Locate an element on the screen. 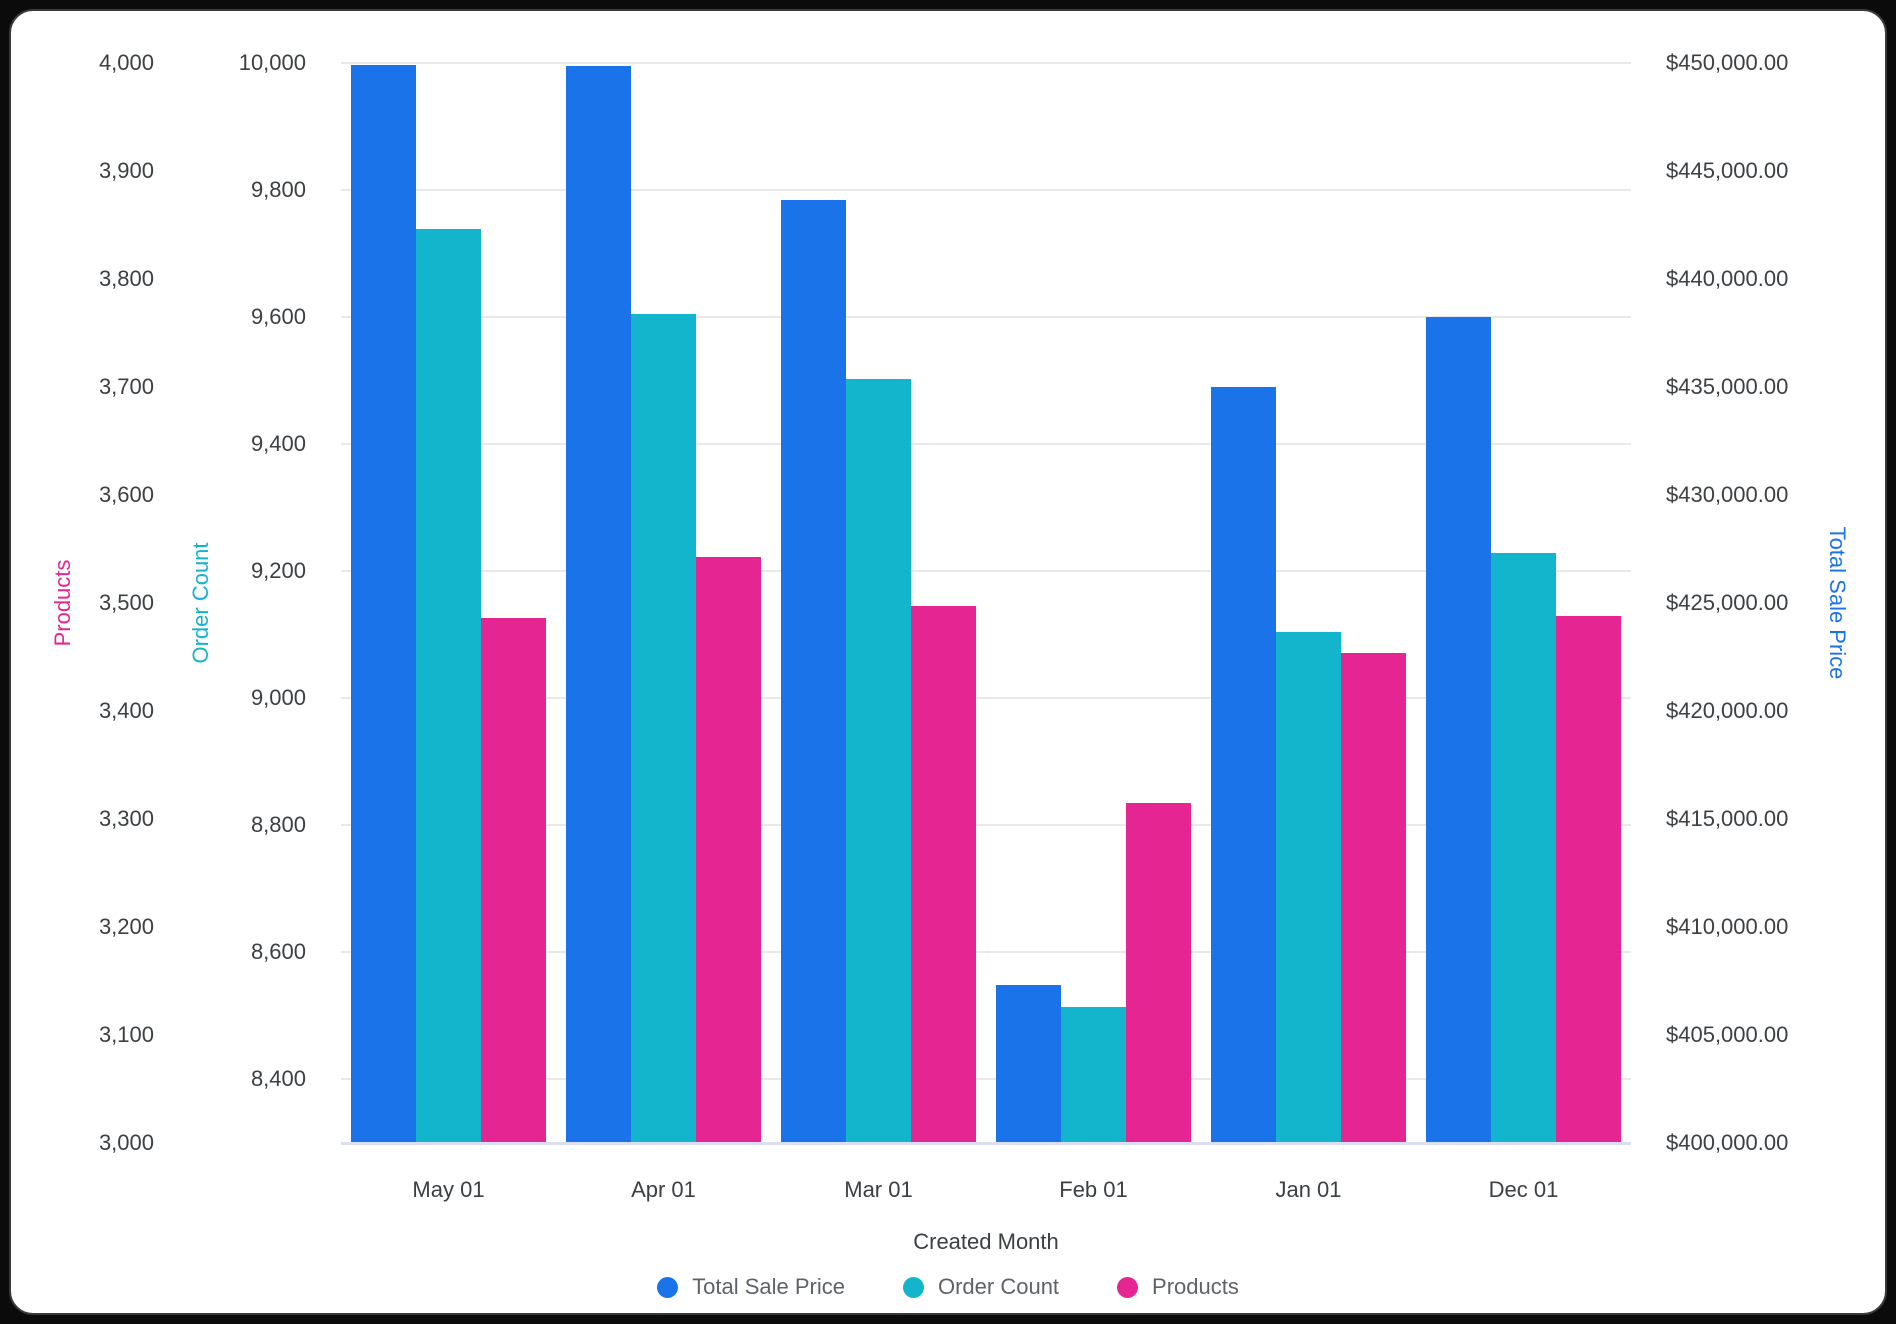  total-sale-price-axis-tick: $430,000.00 is located at coordinates (1727, 494).